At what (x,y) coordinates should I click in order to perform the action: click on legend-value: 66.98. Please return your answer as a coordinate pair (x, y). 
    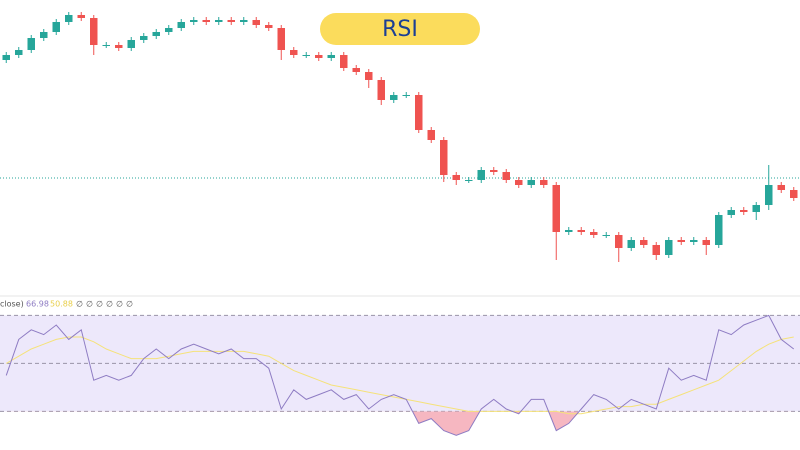
    Looking at the image, I should click on (37, 304).